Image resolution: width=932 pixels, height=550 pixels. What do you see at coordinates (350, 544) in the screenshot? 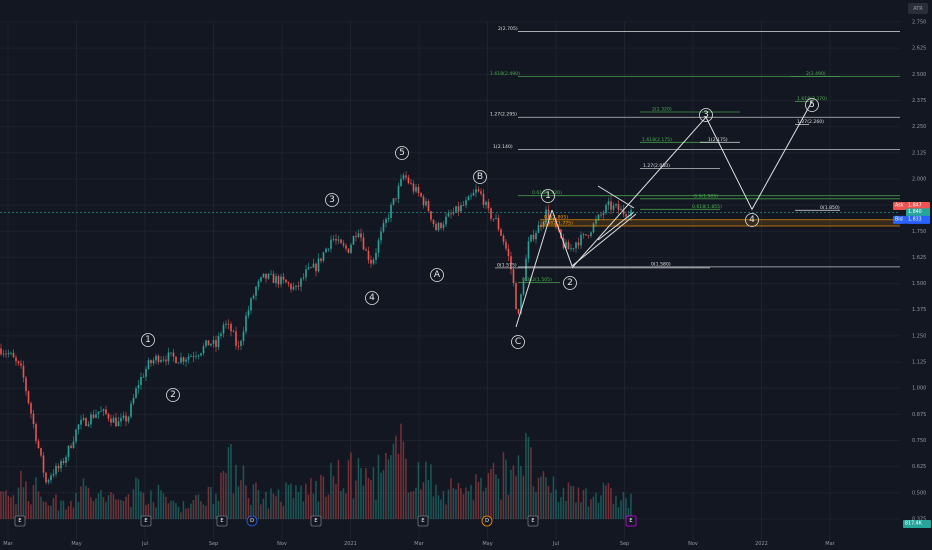
I see `time-tick-label: 2021` at bounding box center [350, 544].